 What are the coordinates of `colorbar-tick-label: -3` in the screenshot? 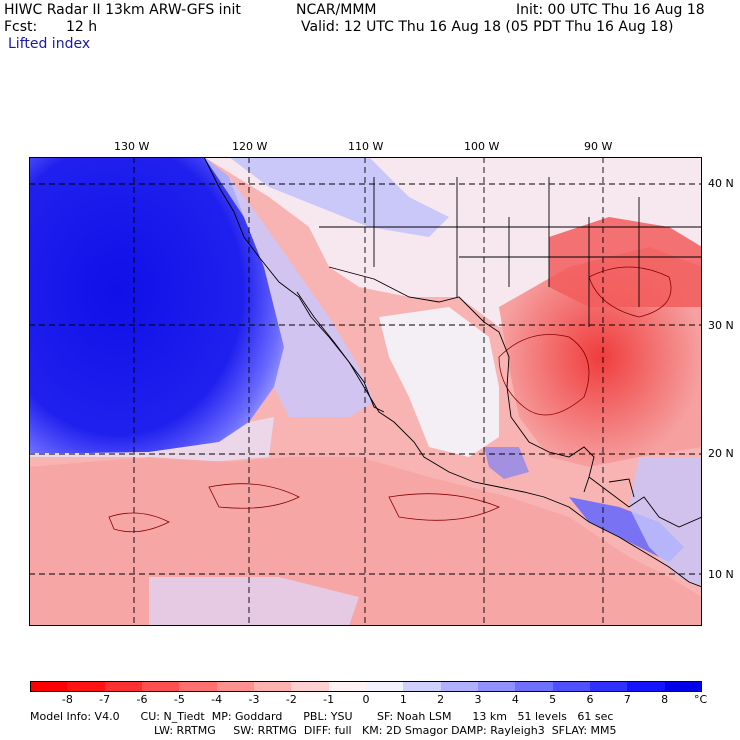 It's located at (254, 699).